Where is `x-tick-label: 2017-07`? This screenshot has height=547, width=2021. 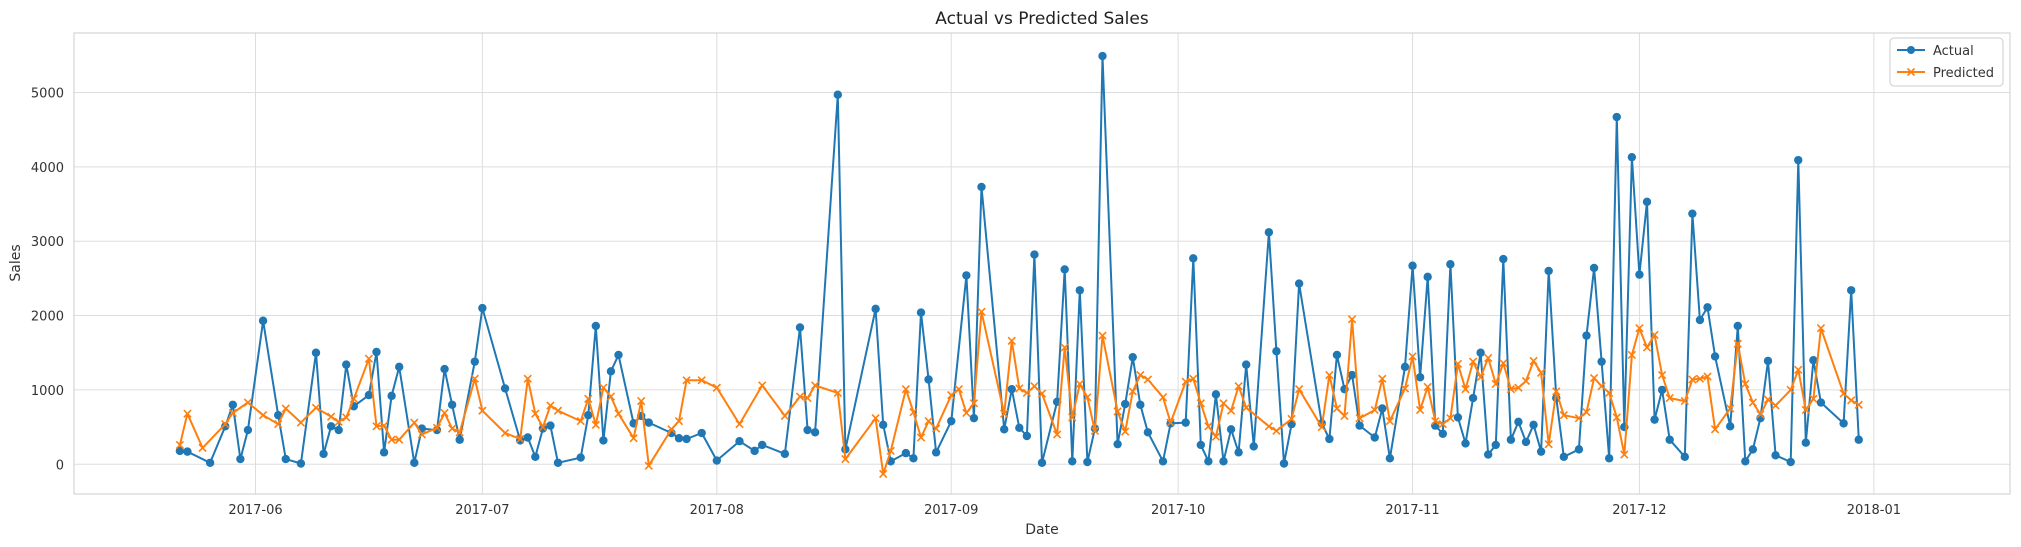
x-tick-label: 2017-07 is located at coordinates (482, 510).